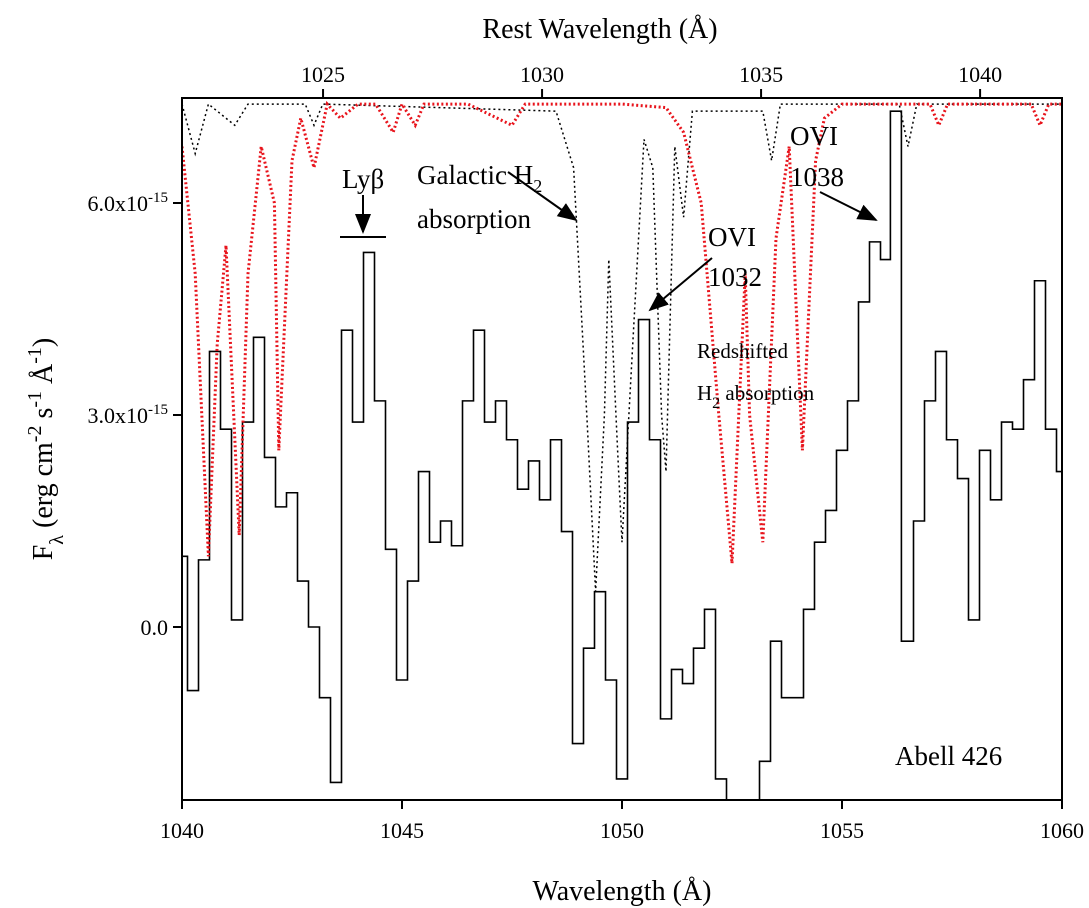 This screenshot has height=908, width=1089. I want to click on annotation: Abell 426, so click(948, 756).